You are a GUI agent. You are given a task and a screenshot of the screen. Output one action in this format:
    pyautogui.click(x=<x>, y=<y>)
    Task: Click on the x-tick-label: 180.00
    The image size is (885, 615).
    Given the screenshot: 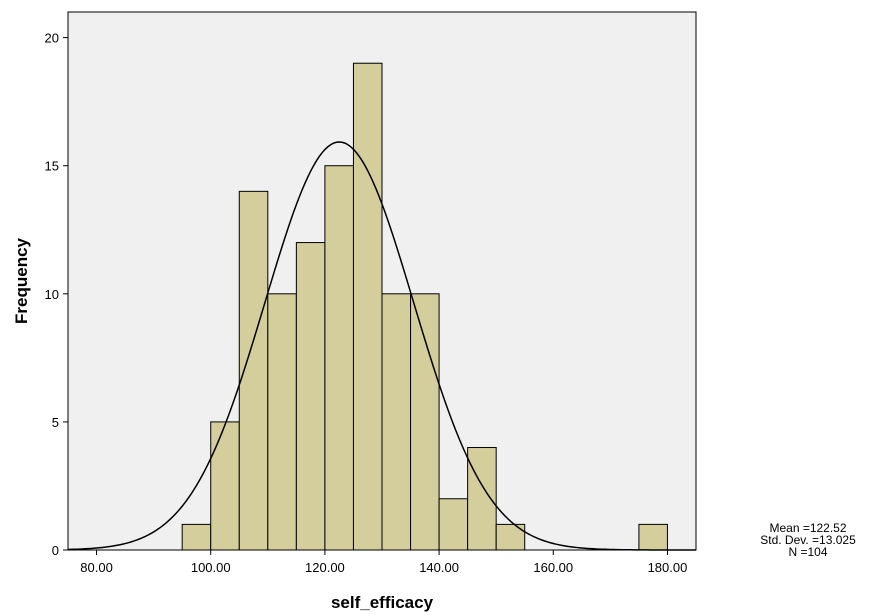 What is the action you would take?
    pyautogui.click(x=668, y=567)
    